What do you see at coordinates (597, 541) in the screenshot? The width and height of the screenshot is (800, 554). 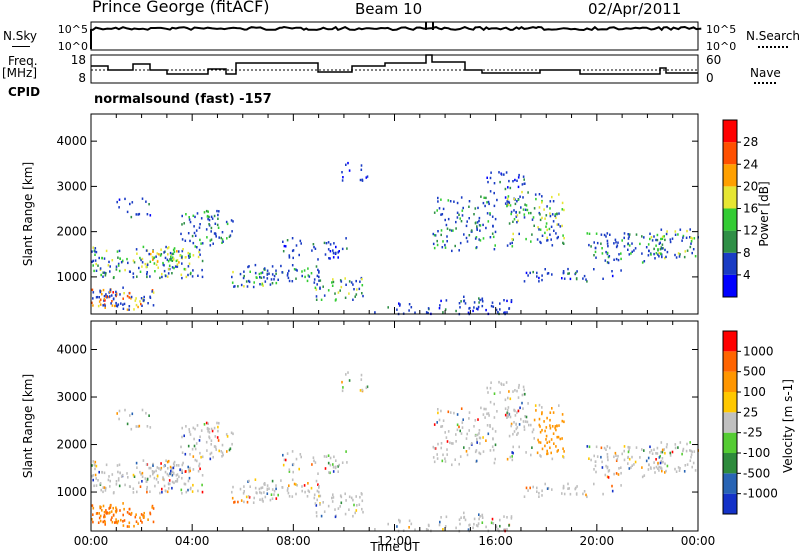 I see `x-tick-label: 20:00` at bounding box center [597, 541].